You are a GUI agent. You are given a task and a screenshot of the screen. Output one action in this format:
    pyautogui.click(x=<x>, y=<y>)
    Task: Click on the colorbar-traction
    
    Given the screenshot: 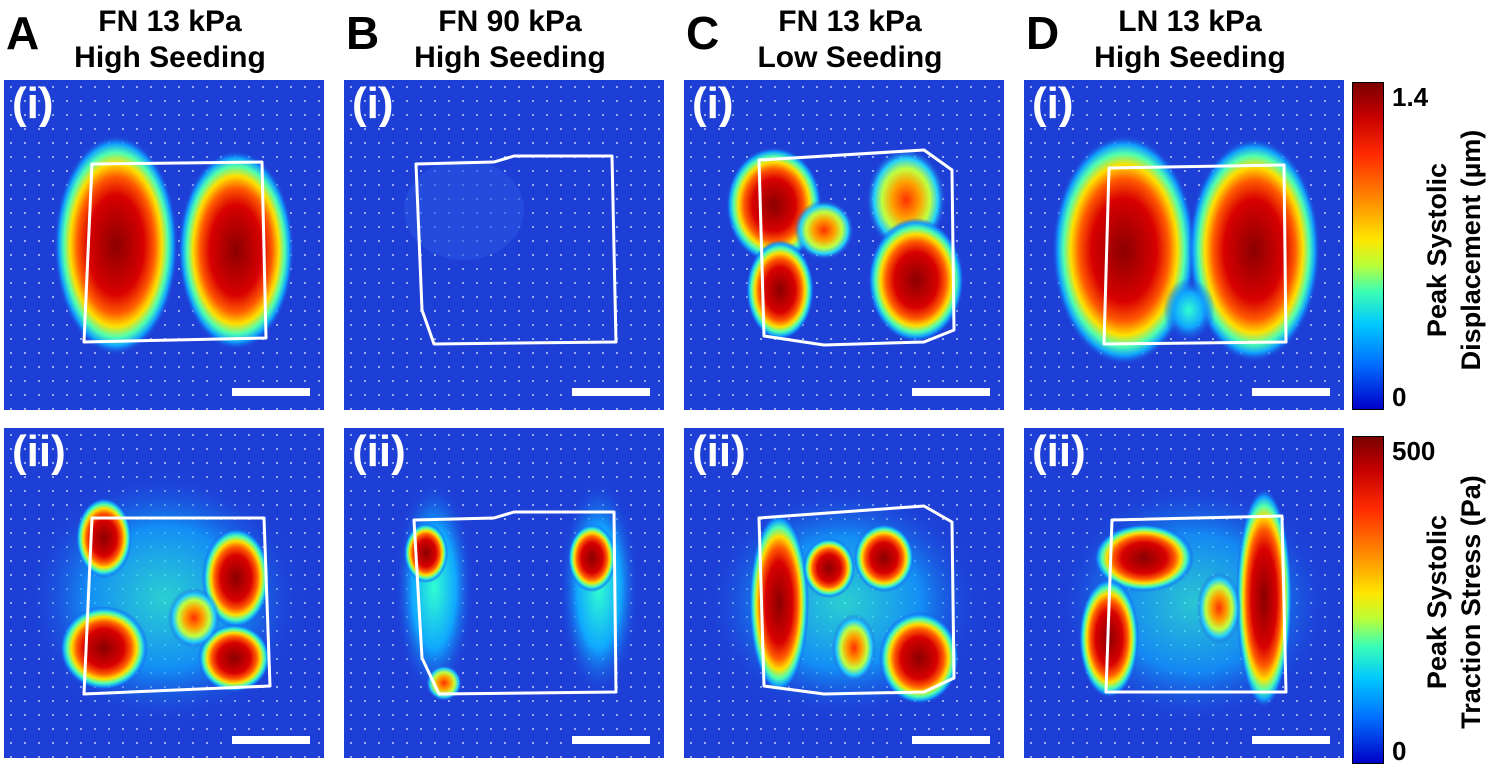 What is the action you would take?
    pyautogui.click(x=1368, y=600)
    